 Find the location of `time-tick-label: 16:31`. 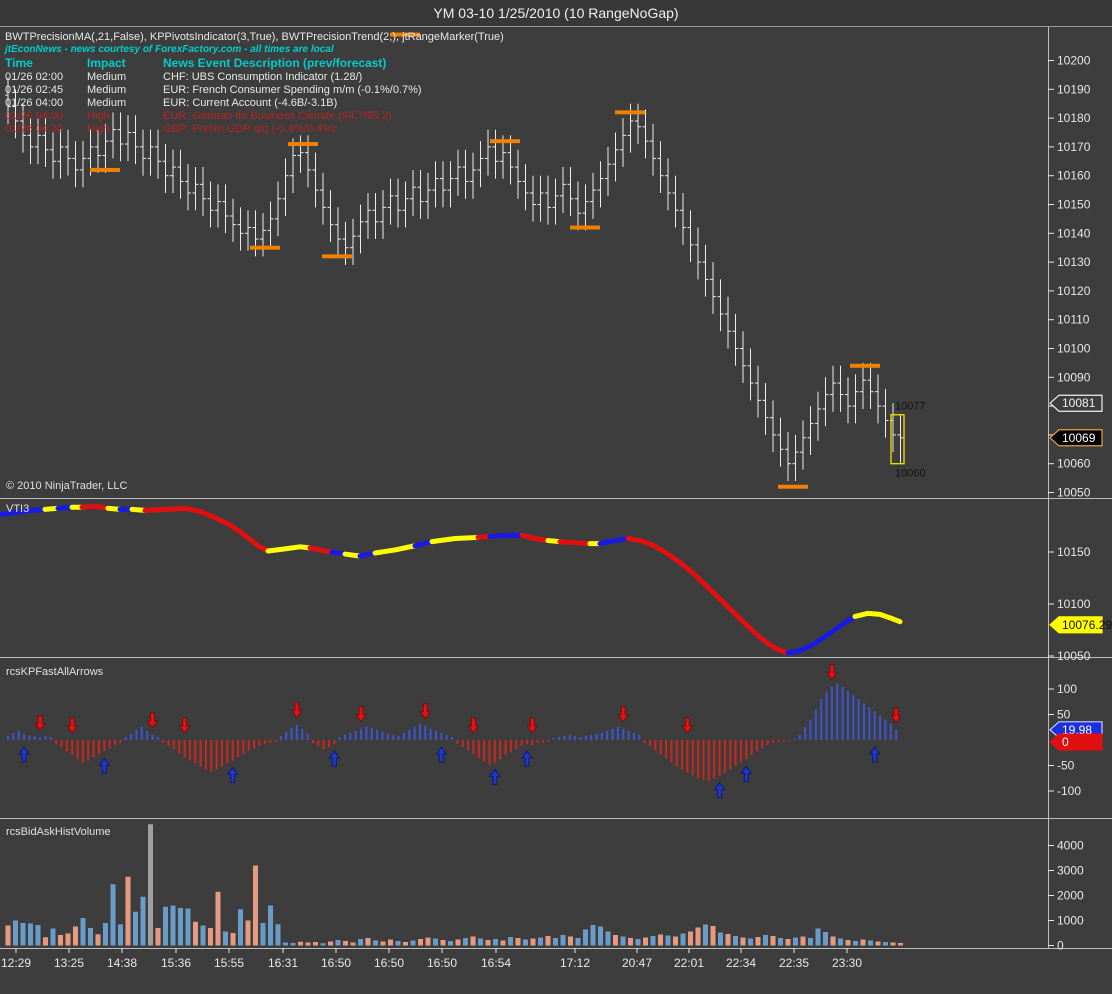

time-tick-label: 16:31 is located at coordinates (283, 963).